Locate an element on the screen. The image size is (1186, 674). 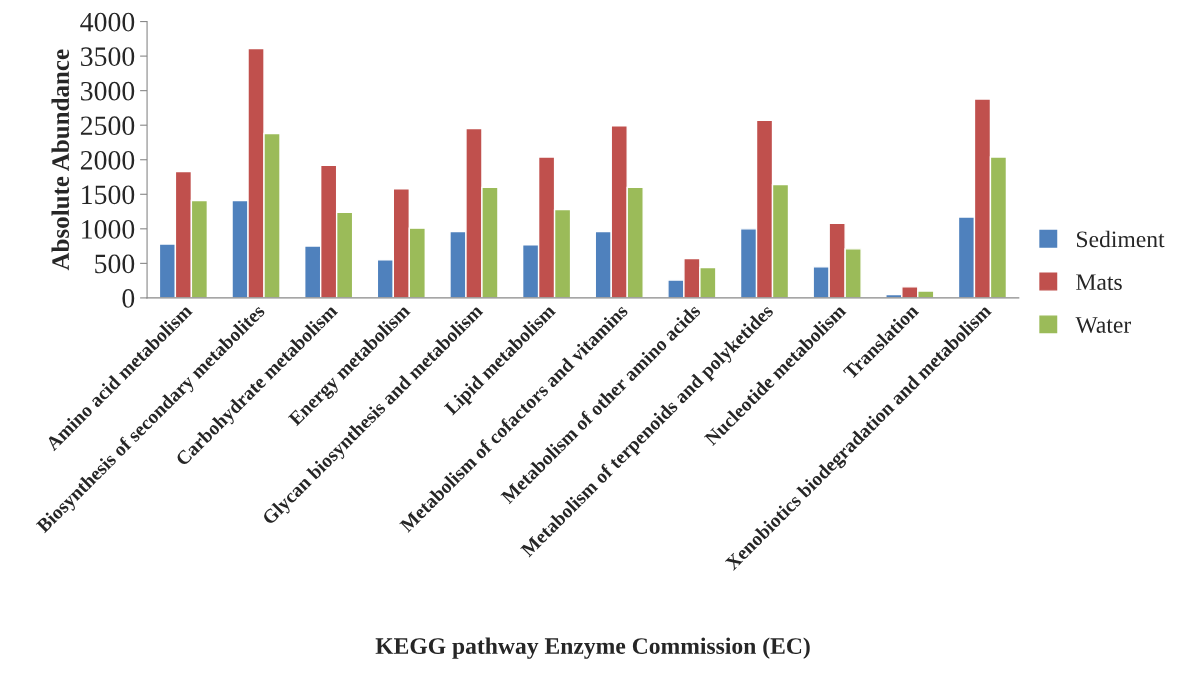
y-tick-label: 3000 is located at coordinates (108, 91).